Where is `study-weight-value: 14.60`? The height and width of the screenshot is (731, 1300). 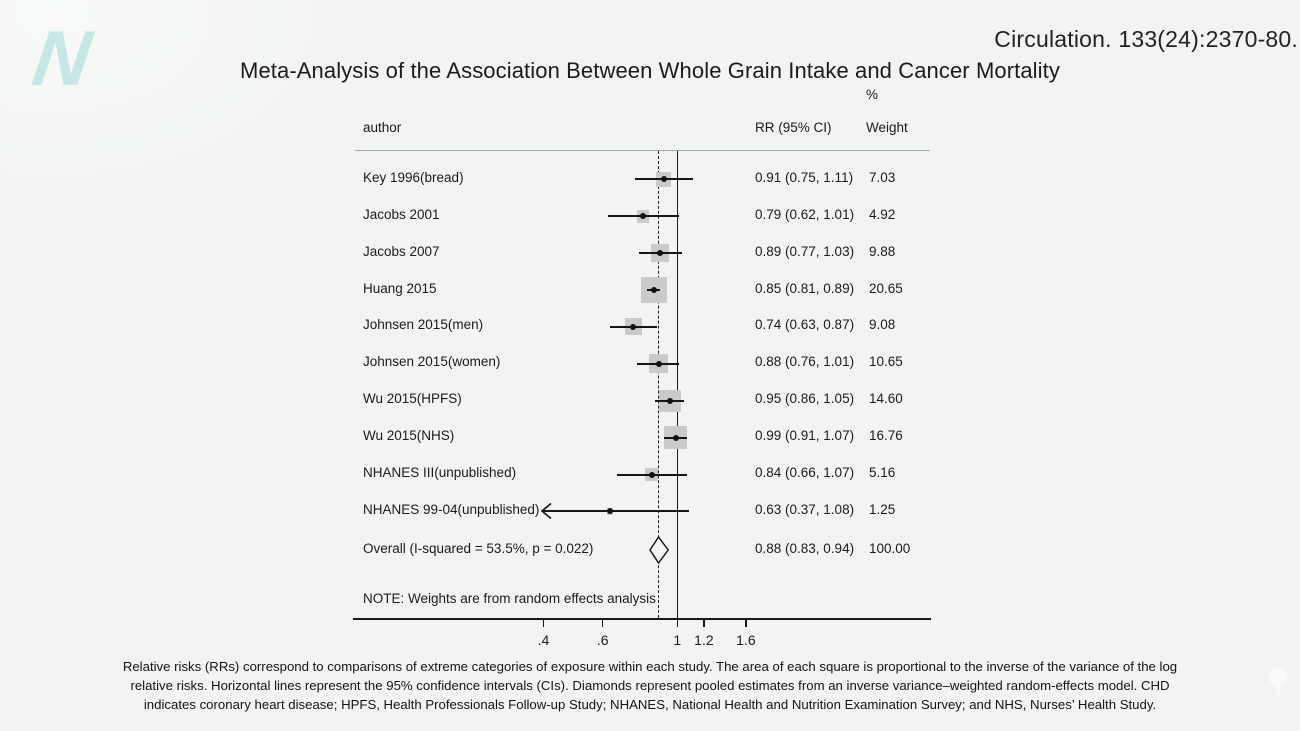 study-weight-value: 14.60 is located at coordinates (886, 399).